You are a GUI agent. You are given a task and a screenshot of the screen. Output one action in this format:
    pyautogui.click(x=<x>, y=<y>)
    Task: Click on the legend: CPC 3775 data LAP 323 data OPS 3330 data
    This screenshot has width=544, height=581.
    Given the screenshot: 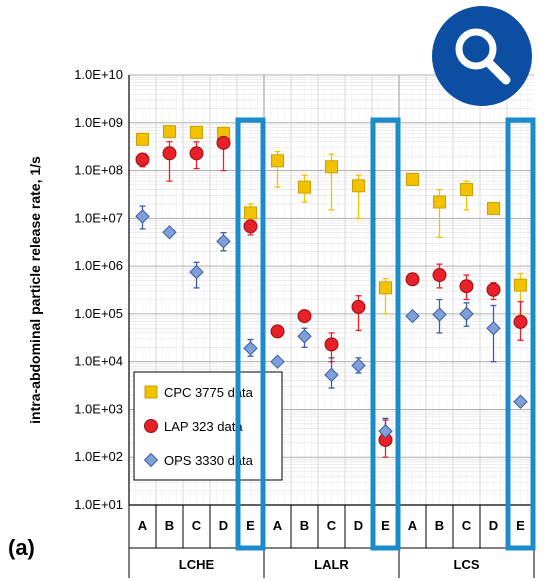 What is the action you would take?
    pyautogui.click(x=208, y=426)
    